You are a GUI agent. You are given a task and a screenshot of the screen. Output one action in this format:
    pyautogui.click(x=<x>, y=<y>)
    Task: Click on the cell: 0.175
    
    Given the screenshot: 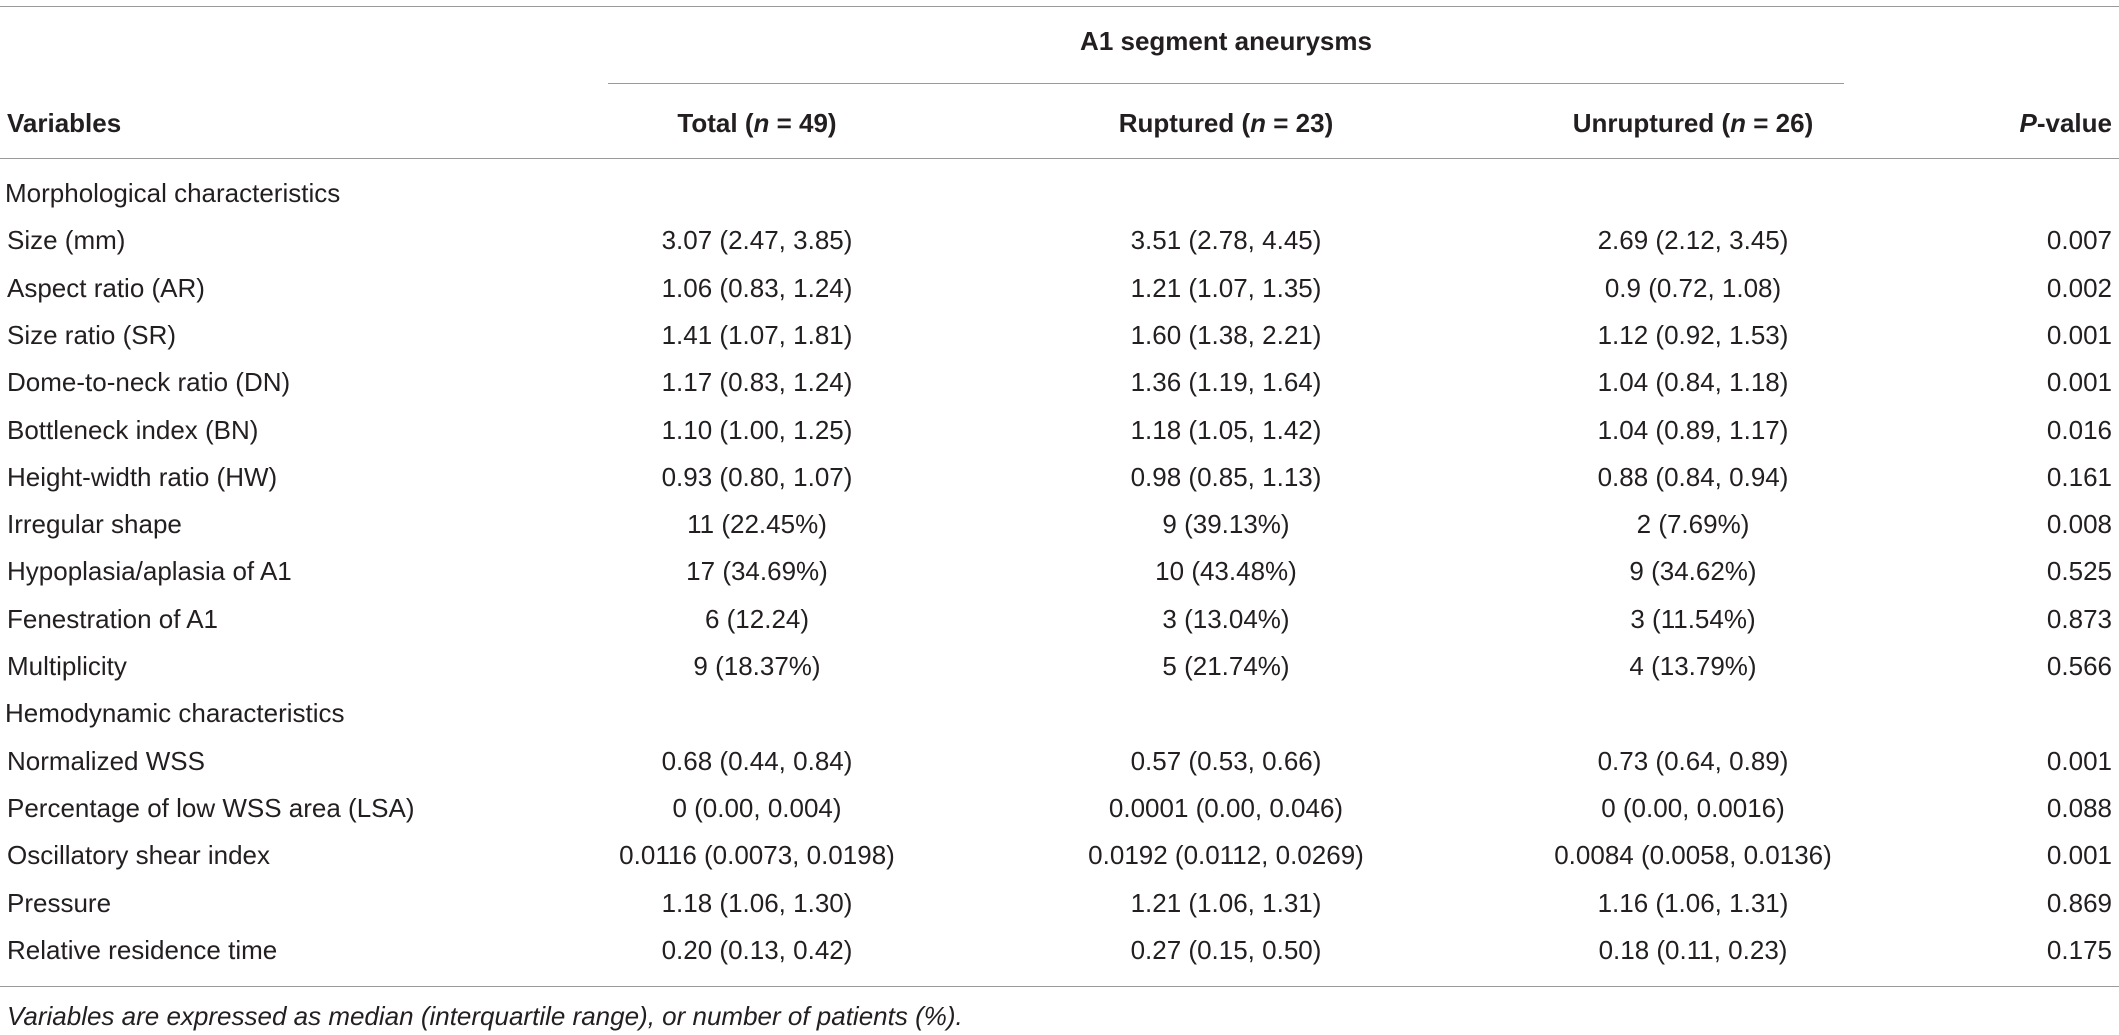 What is the action you would take?
    pyautogui.click(x=2079, y=949)
    